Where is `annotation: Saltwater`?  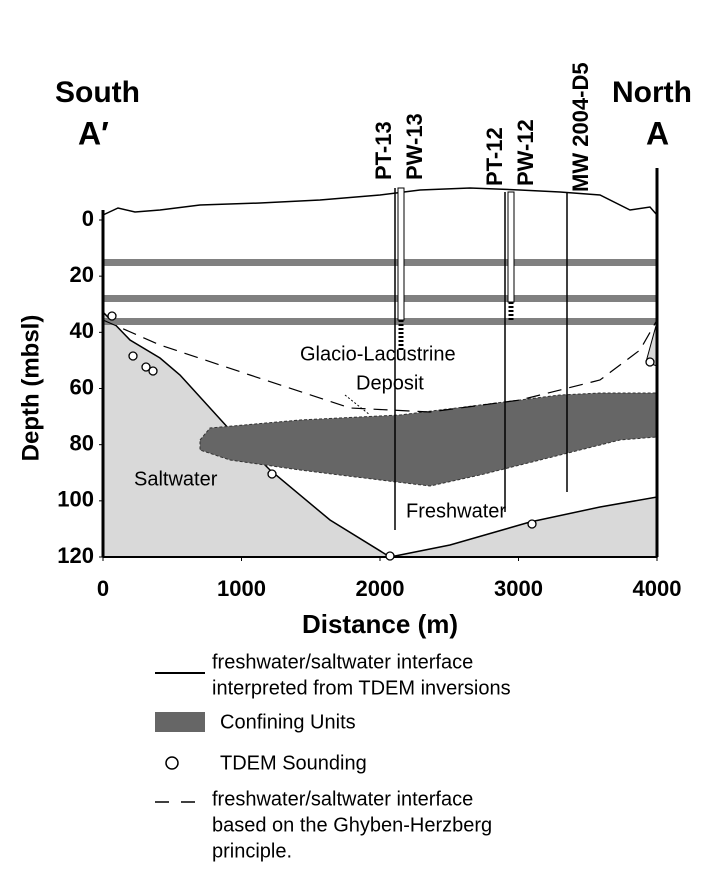
annotation: Saltwater is located at coordinates (176, 479).